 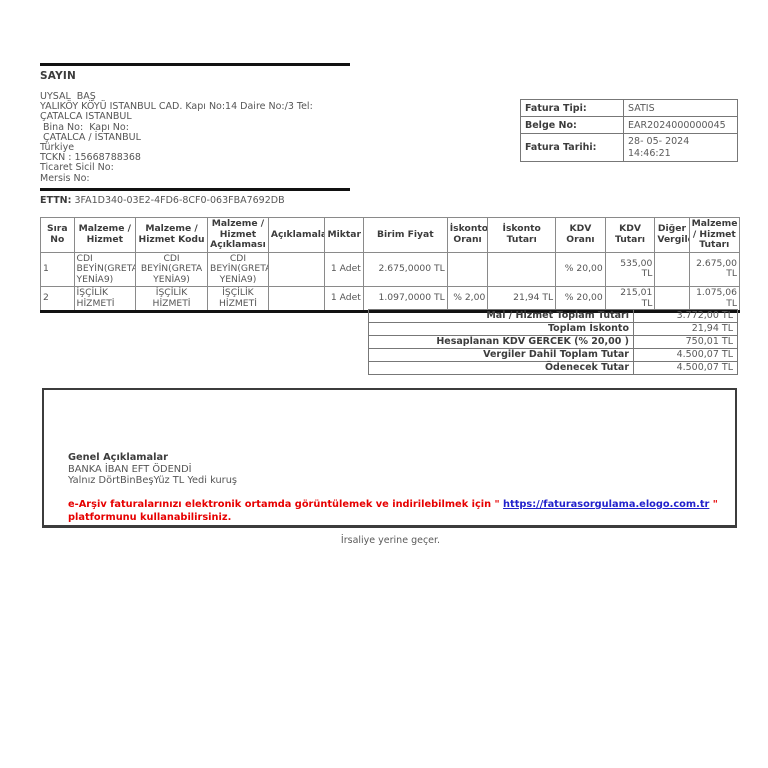 I want to click on header-malzeme-kodu: Malzeme / Hizmet Kodu, so click(x=172, y=235).